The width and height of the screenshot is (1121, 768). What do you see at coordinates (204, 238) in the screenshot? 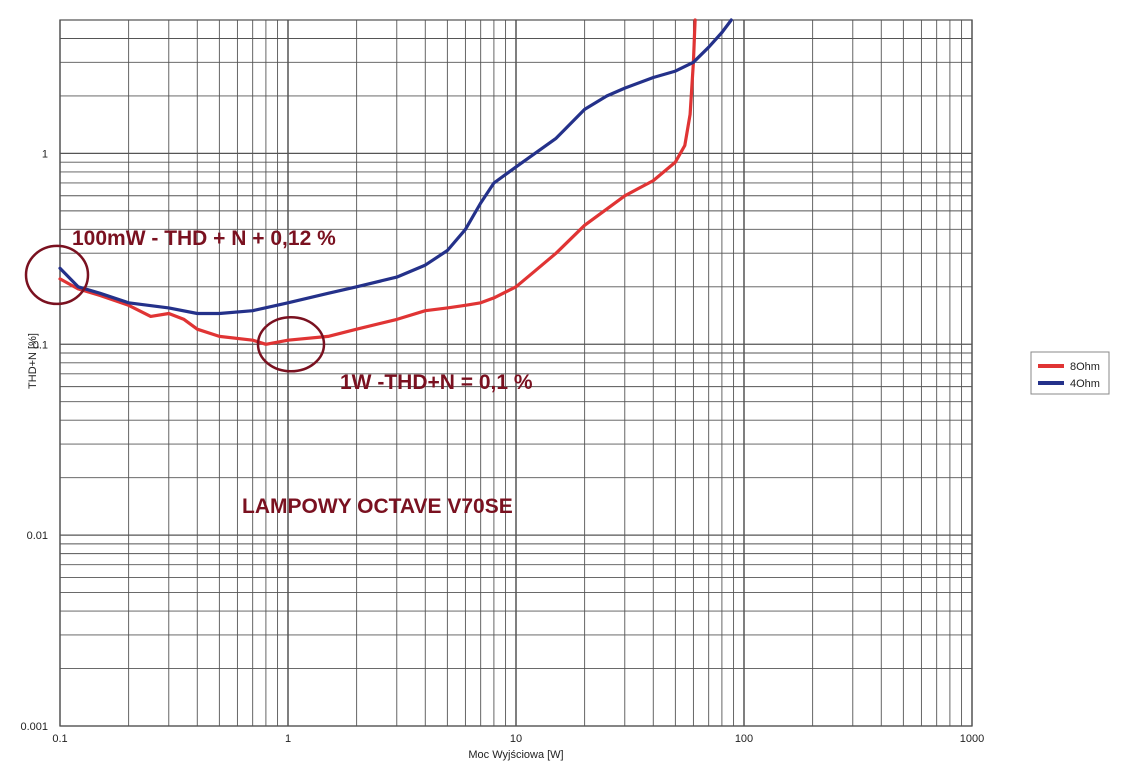
I see `annotation-100mw: 100mW - THD + N + 0,12 %` at bounding box center [204, 238].